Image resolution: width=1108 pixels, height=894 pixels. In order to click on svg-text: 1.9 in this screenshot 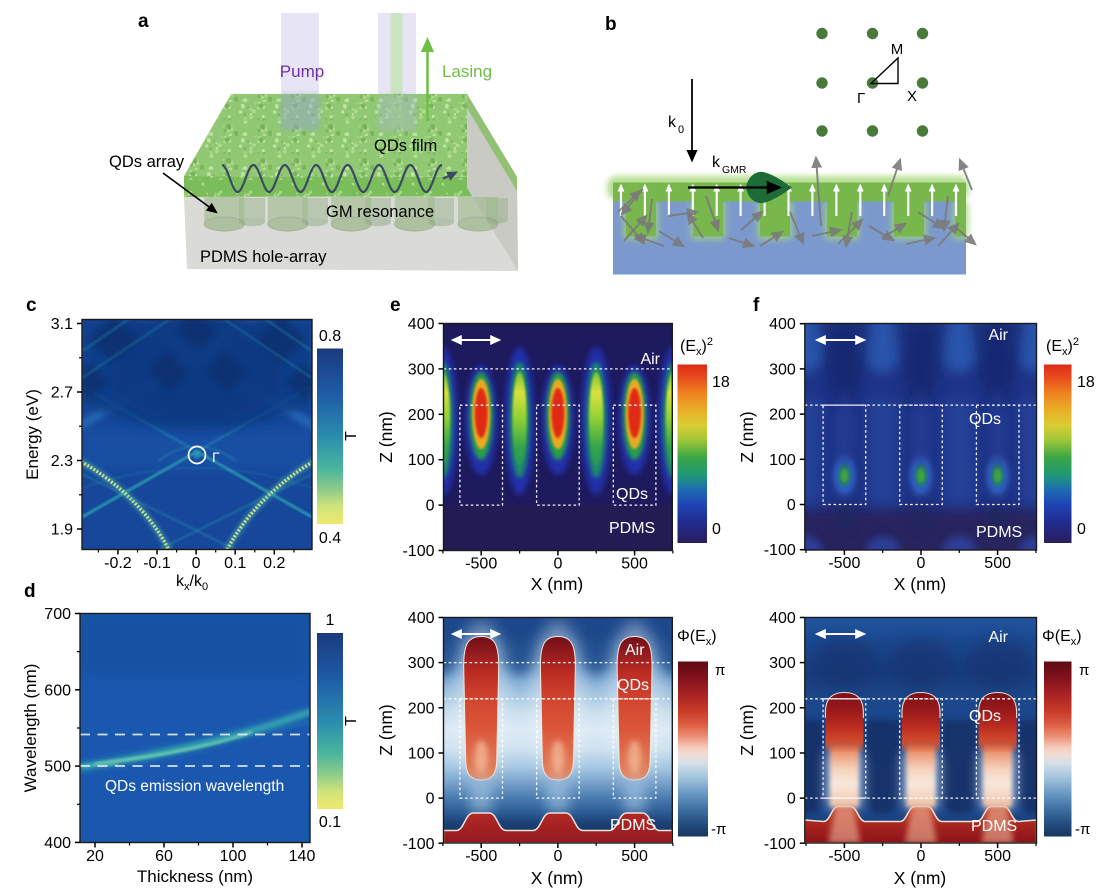, I will do `click(62, 530)`.